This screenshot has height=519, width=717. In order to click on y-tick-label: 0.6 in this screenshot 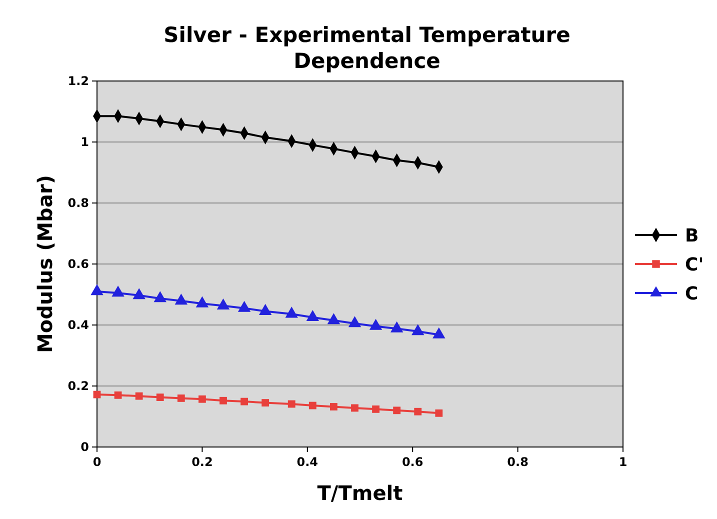, I will do `click(78, 264)`.